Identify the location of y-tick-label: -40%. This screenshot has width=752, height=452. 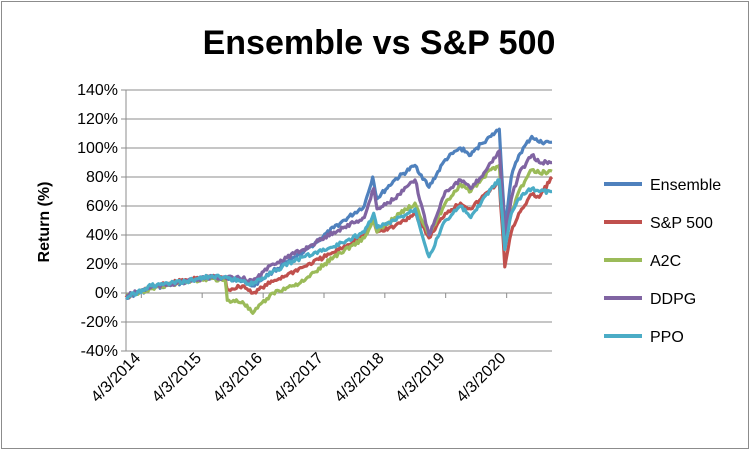
(99, 351).